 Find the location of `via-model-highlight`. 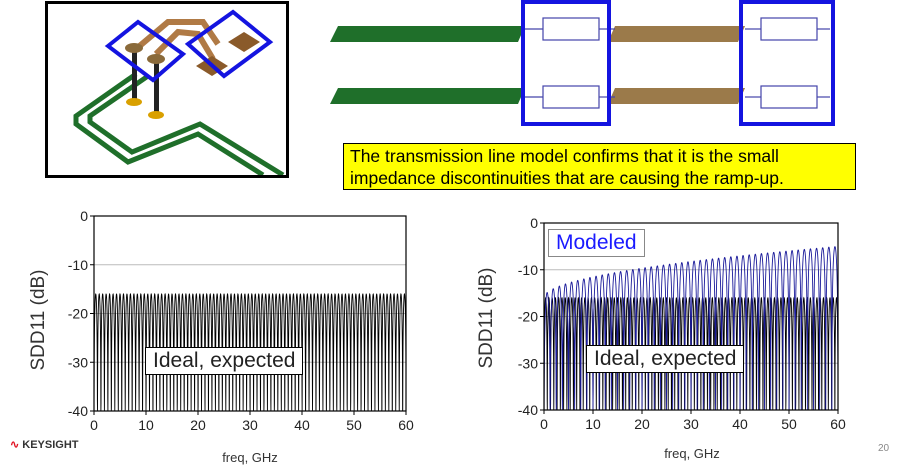

via-model-highlight is located at coordinates (566, 63).